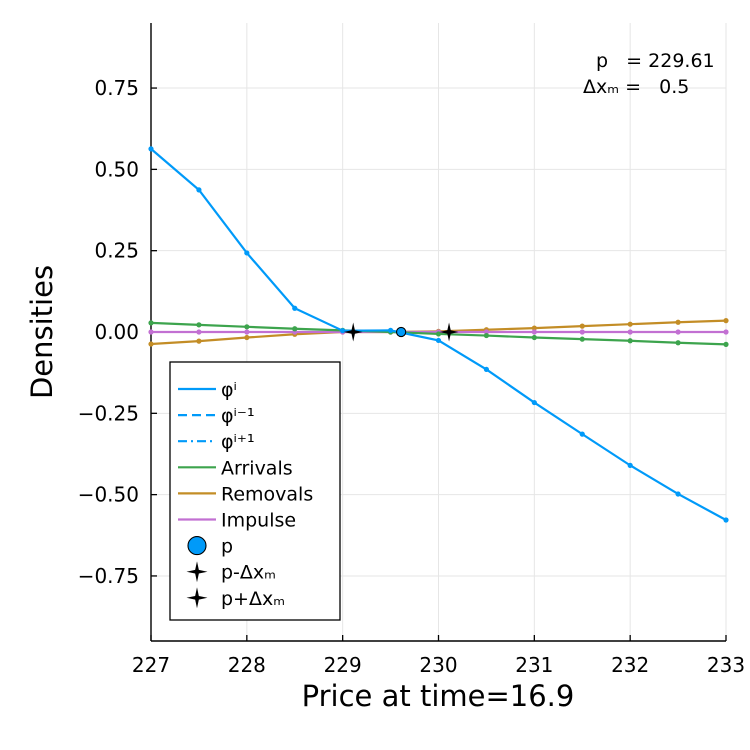  What do you see at coordinates (247, 665) in the screenshot?
I see `x-tick-label: 228` at bounding box center [247, 665].